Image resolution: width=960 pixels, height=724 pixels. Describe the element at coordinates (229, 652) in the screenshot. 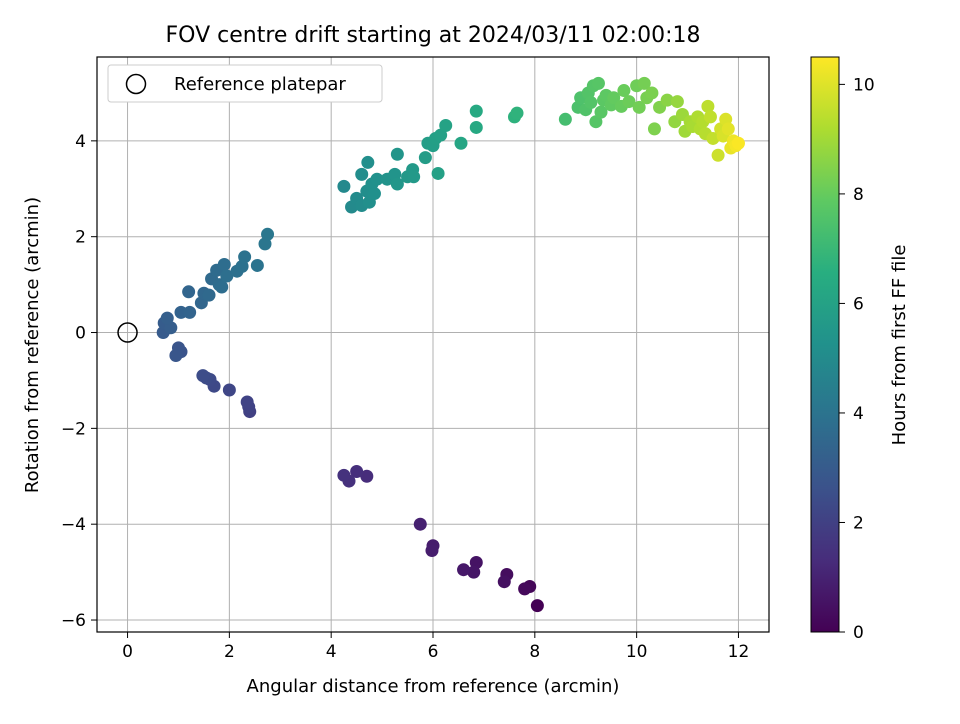

I see `x-tick-label: 2` at that location.